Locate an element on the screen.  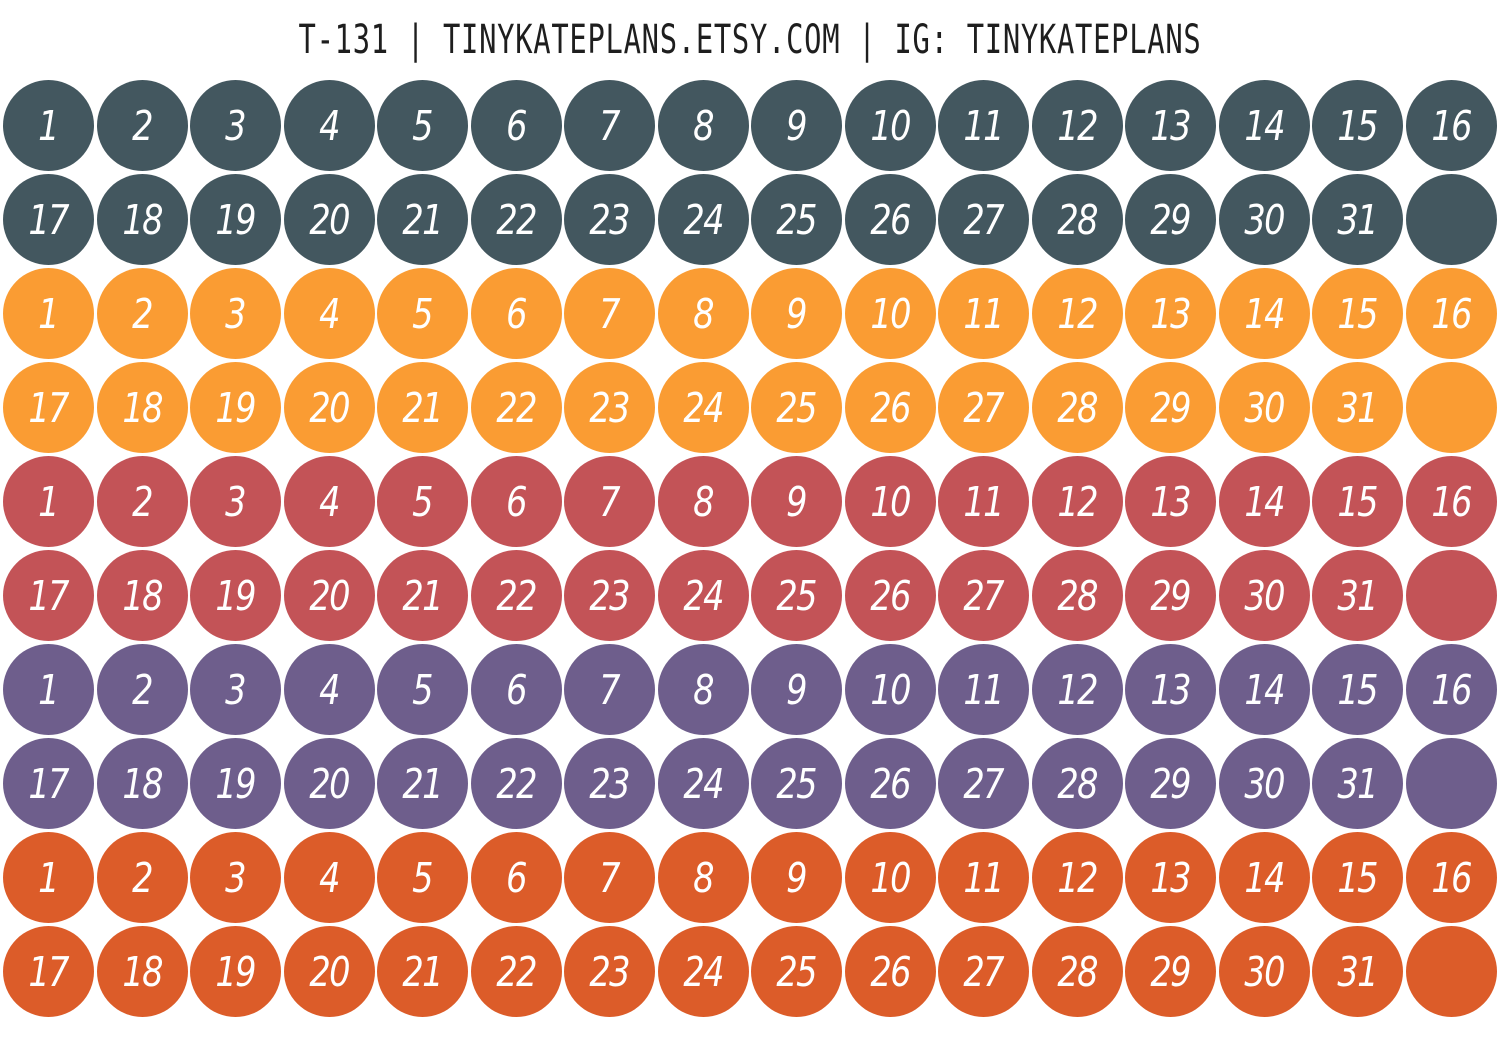
date-circle: 15 is located at coordinates (1357, 501).